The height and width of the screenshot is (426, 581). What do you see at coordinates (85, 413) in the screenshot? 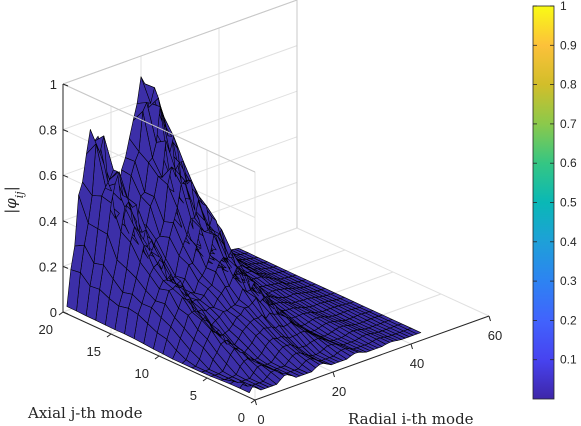
I see `y-axis-label: Axial j-th mode` at bounding box center [85, 413].